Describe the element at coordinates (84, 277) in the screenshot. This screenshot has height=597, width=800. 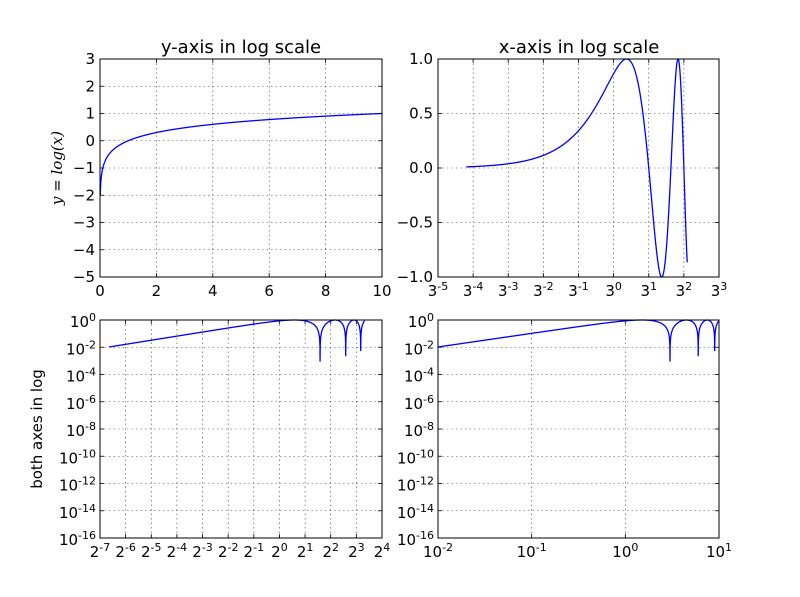
I see `y-tick-label: −5` at that location.